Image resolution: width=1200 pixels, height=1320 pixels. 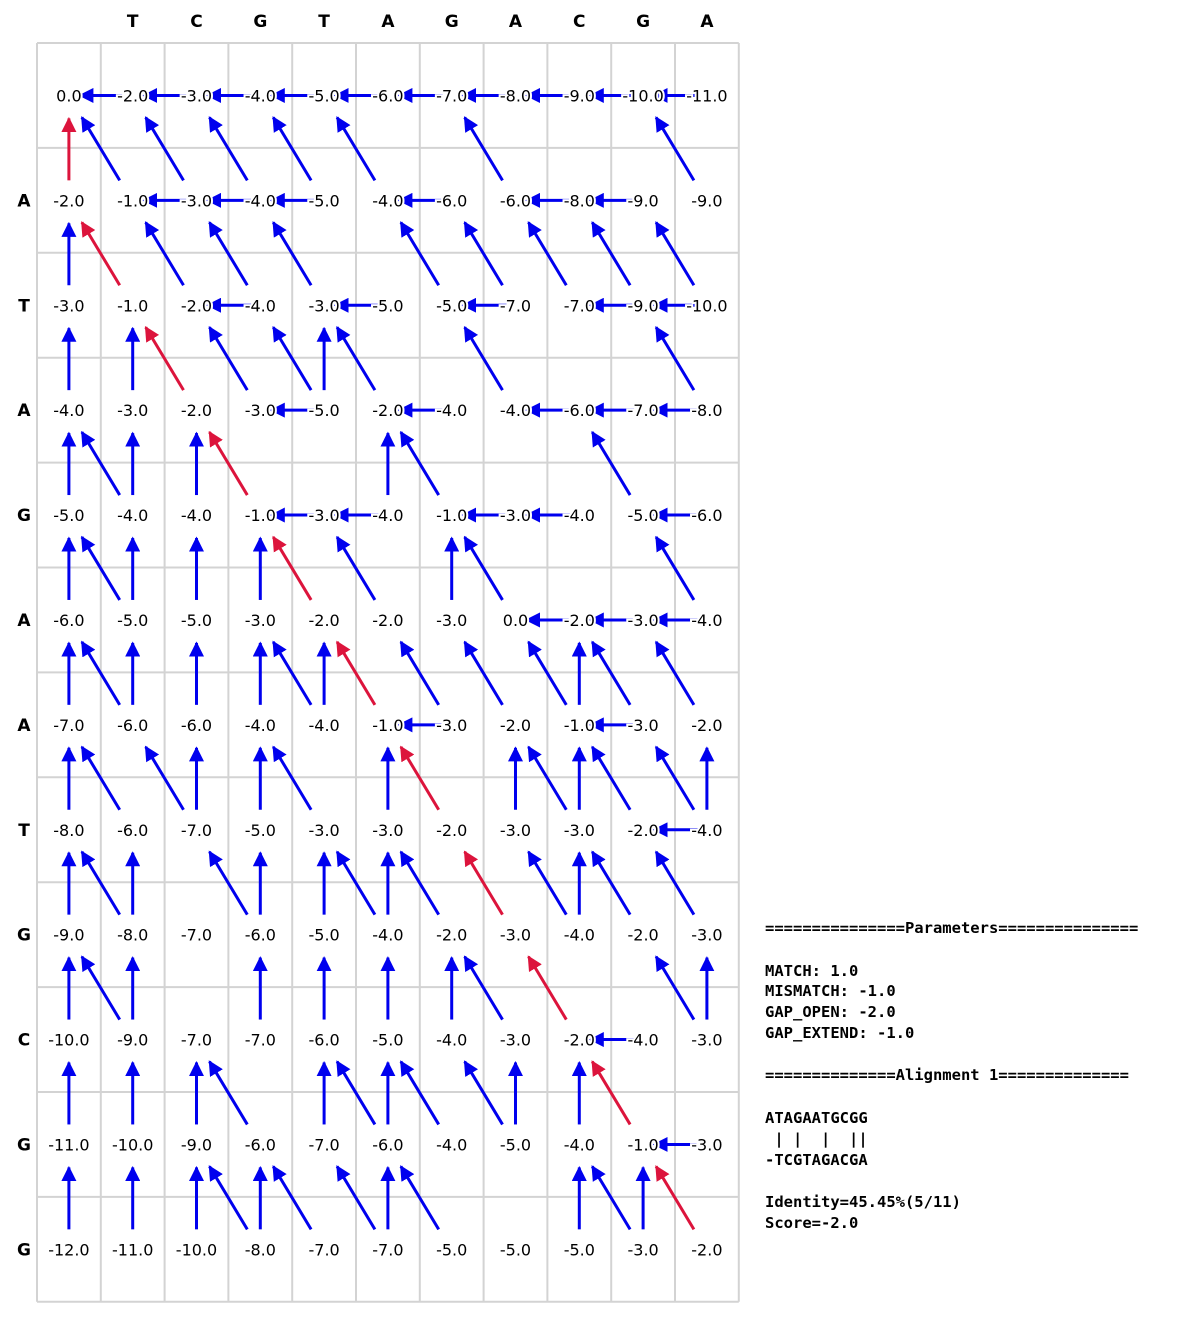 I want to click on score-cell: -12.0, so click(x=68, y=1249).